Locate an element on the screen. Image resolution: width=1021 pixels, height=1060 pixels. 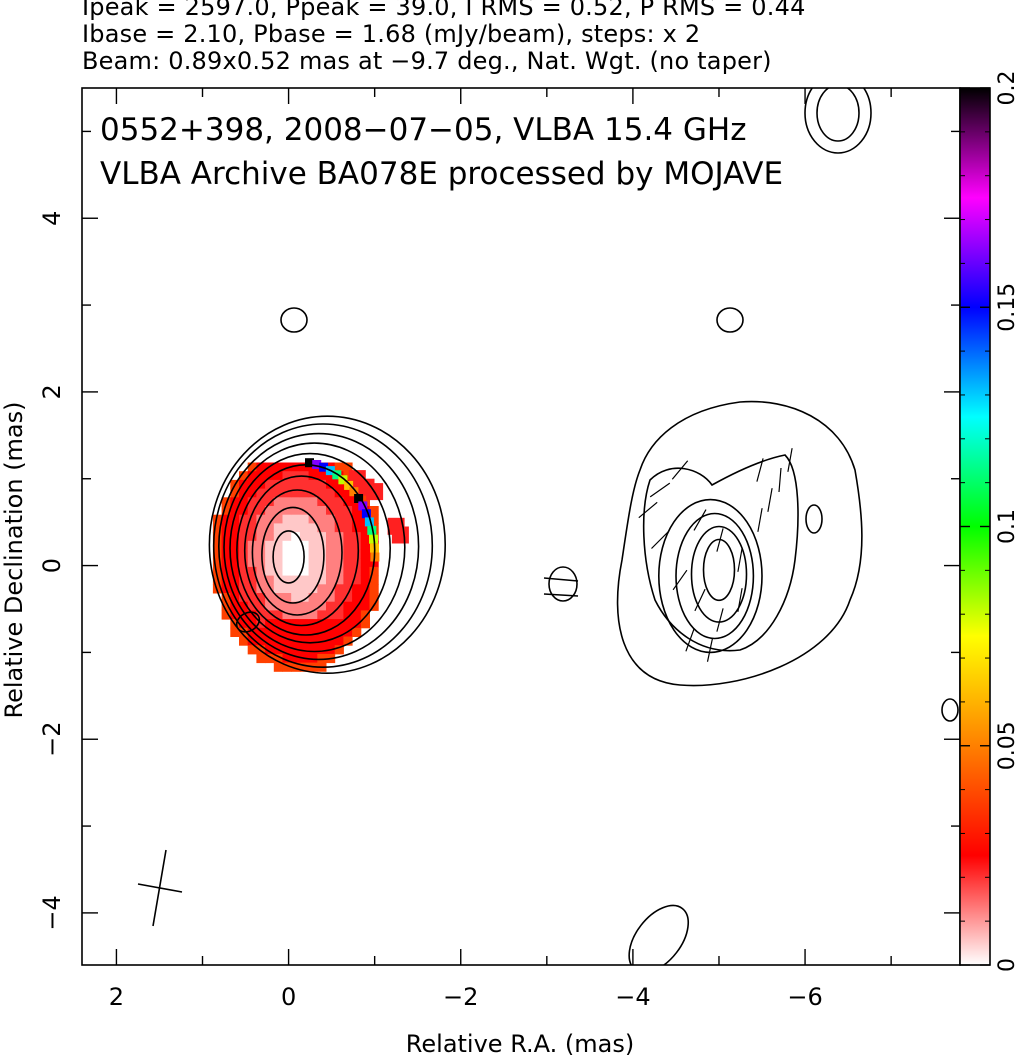
jet-inner-contour is located at coordinates (720, 553).